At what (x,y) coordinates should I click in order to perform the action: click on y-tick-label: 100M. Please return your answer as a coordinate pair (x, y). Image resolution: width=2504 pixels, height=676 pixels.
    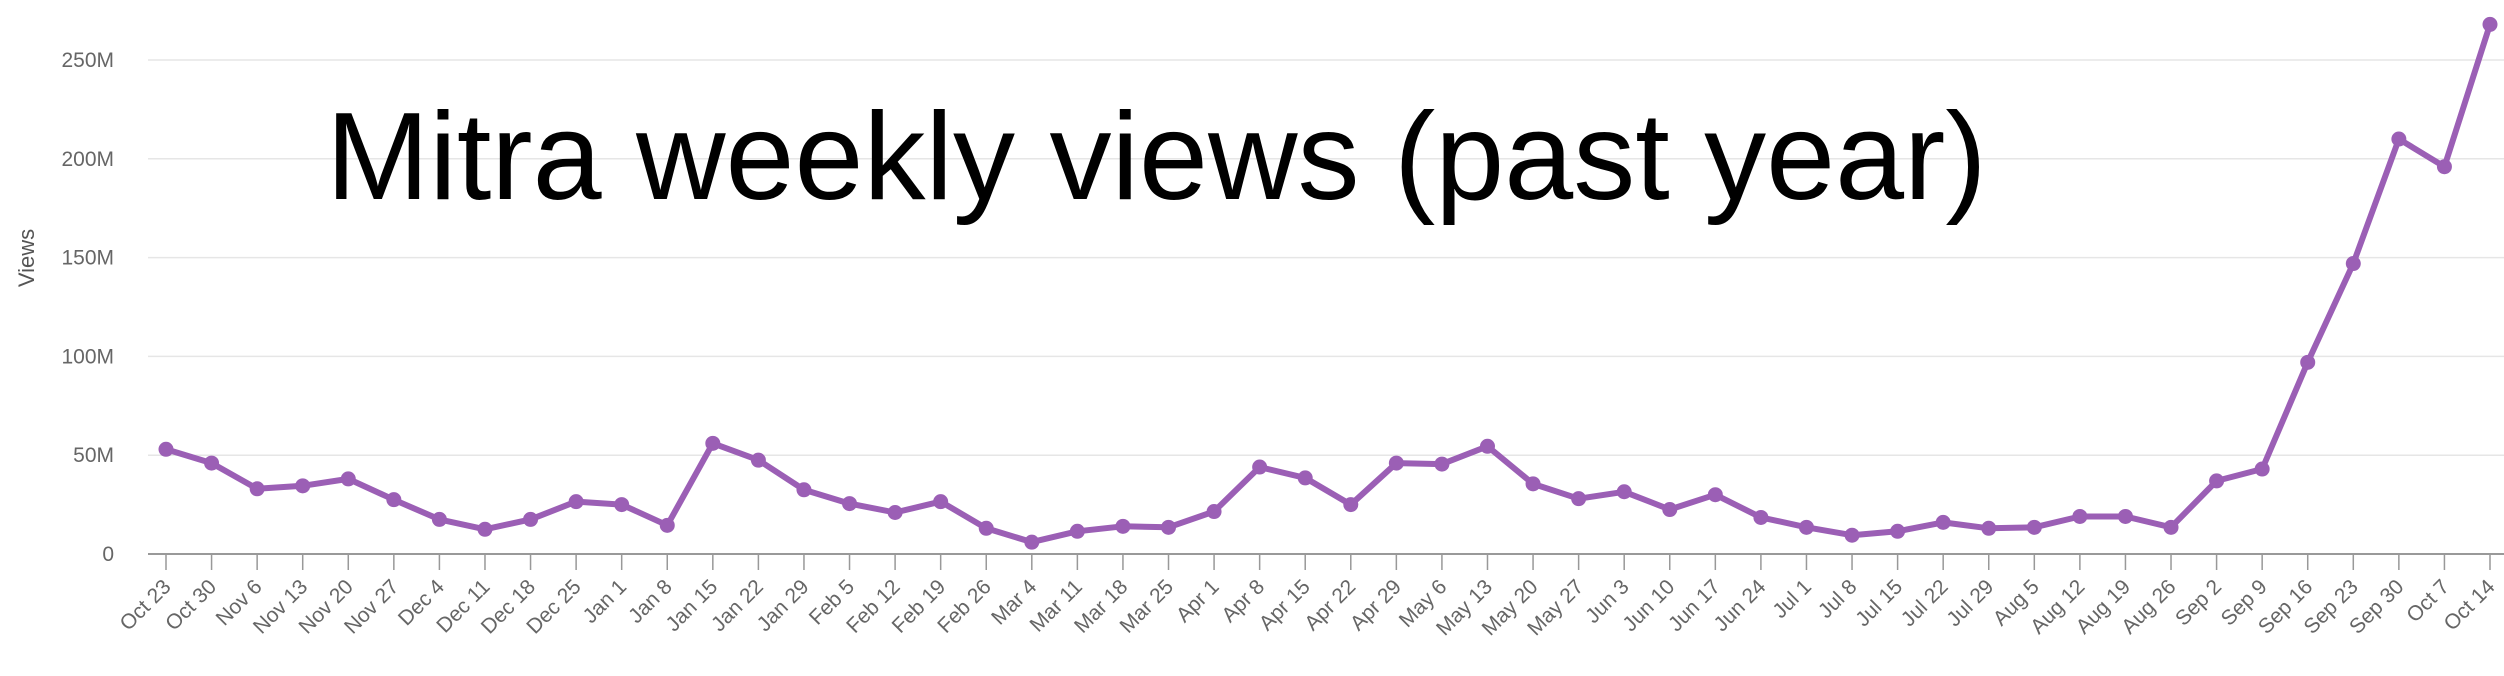
    Looking at the image, I should click on (87, 356).